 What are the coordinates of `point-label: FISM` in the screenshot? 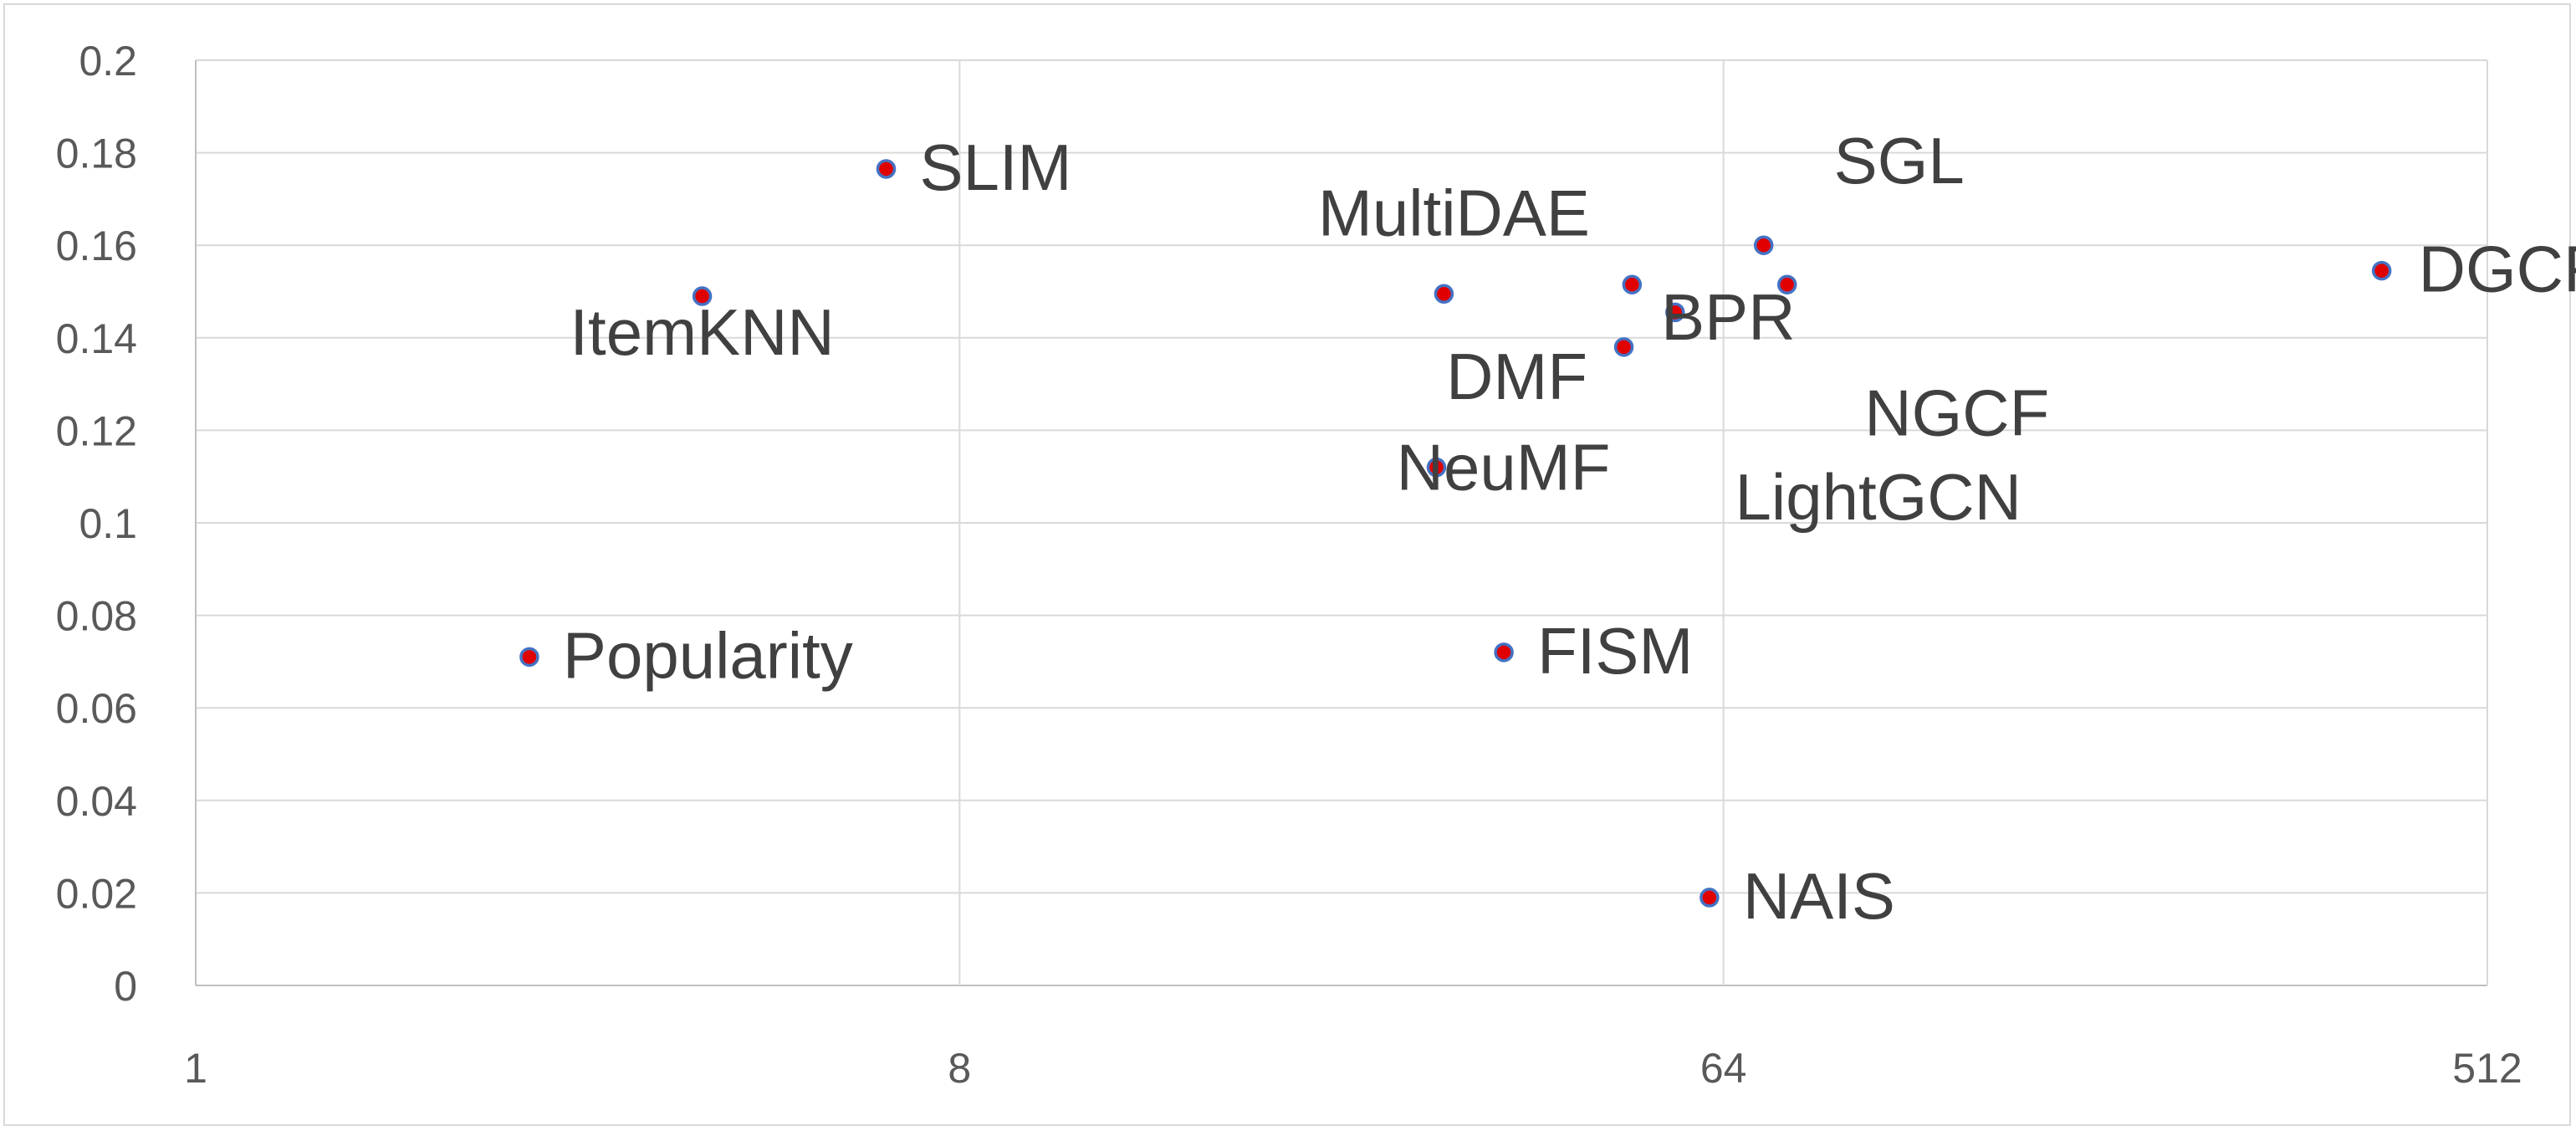 It's located at (1615, 651).